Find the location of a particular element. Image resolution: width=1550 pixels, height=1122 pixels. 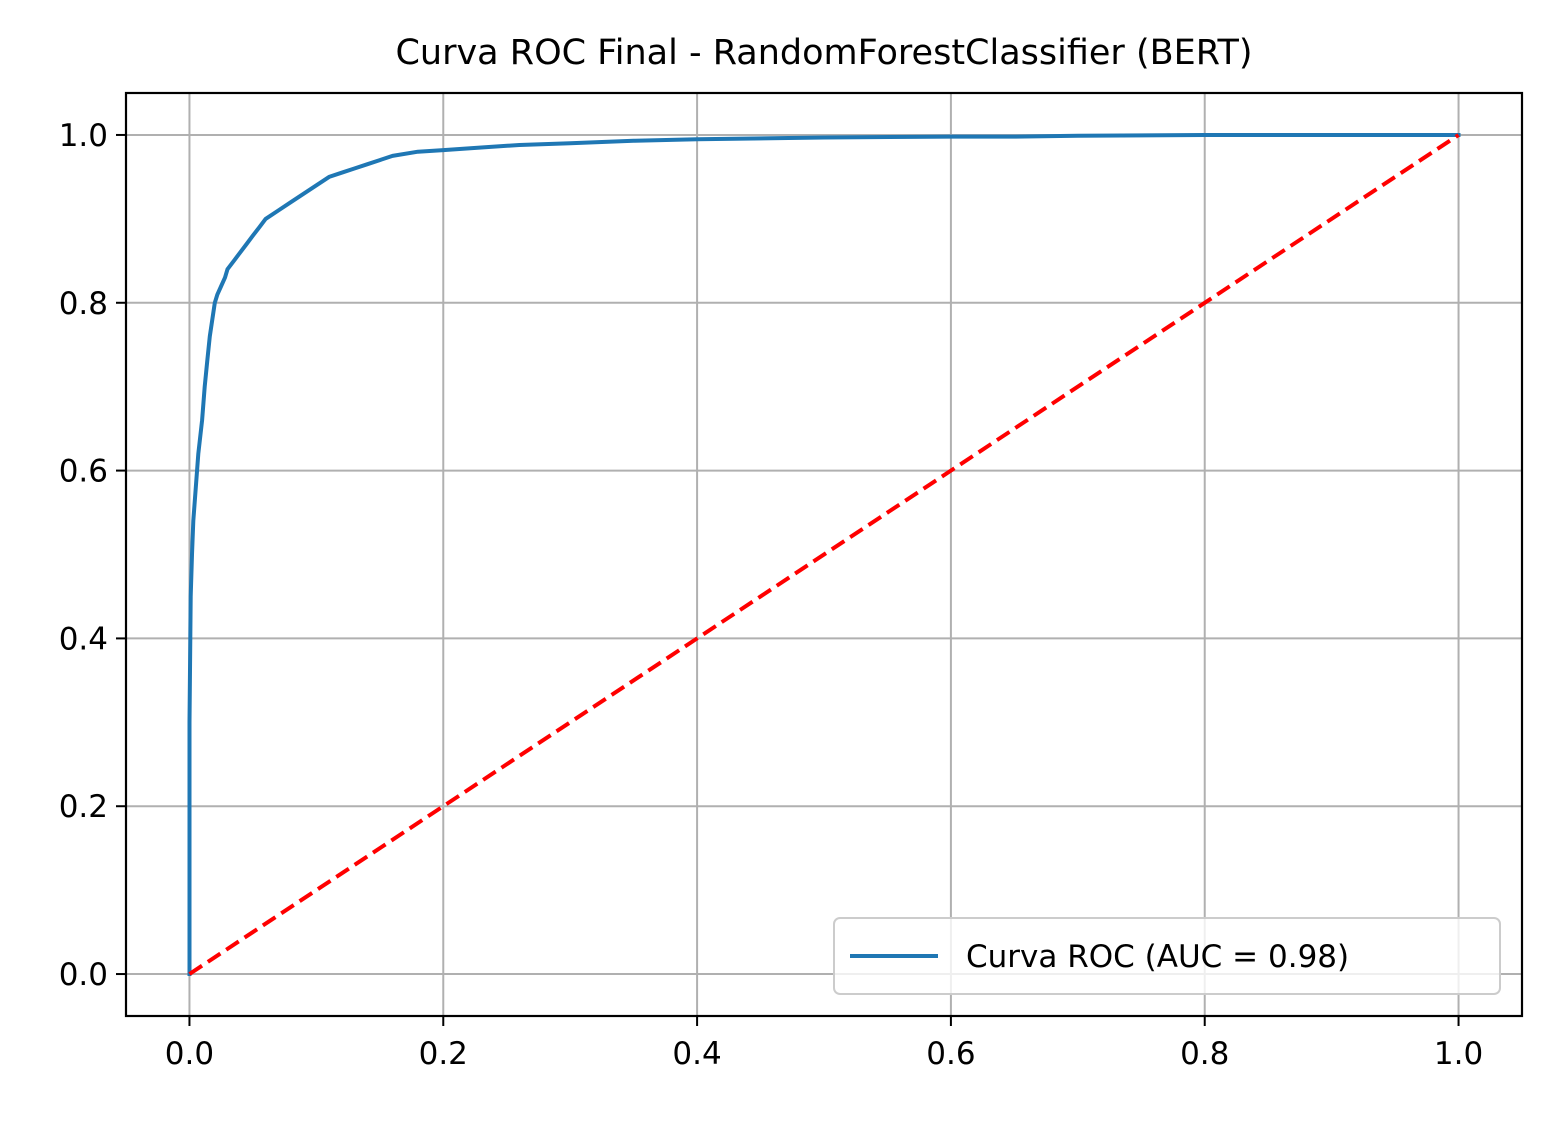

x-tick-label-5: 1.0 is located at coordinates (1458, 1054).